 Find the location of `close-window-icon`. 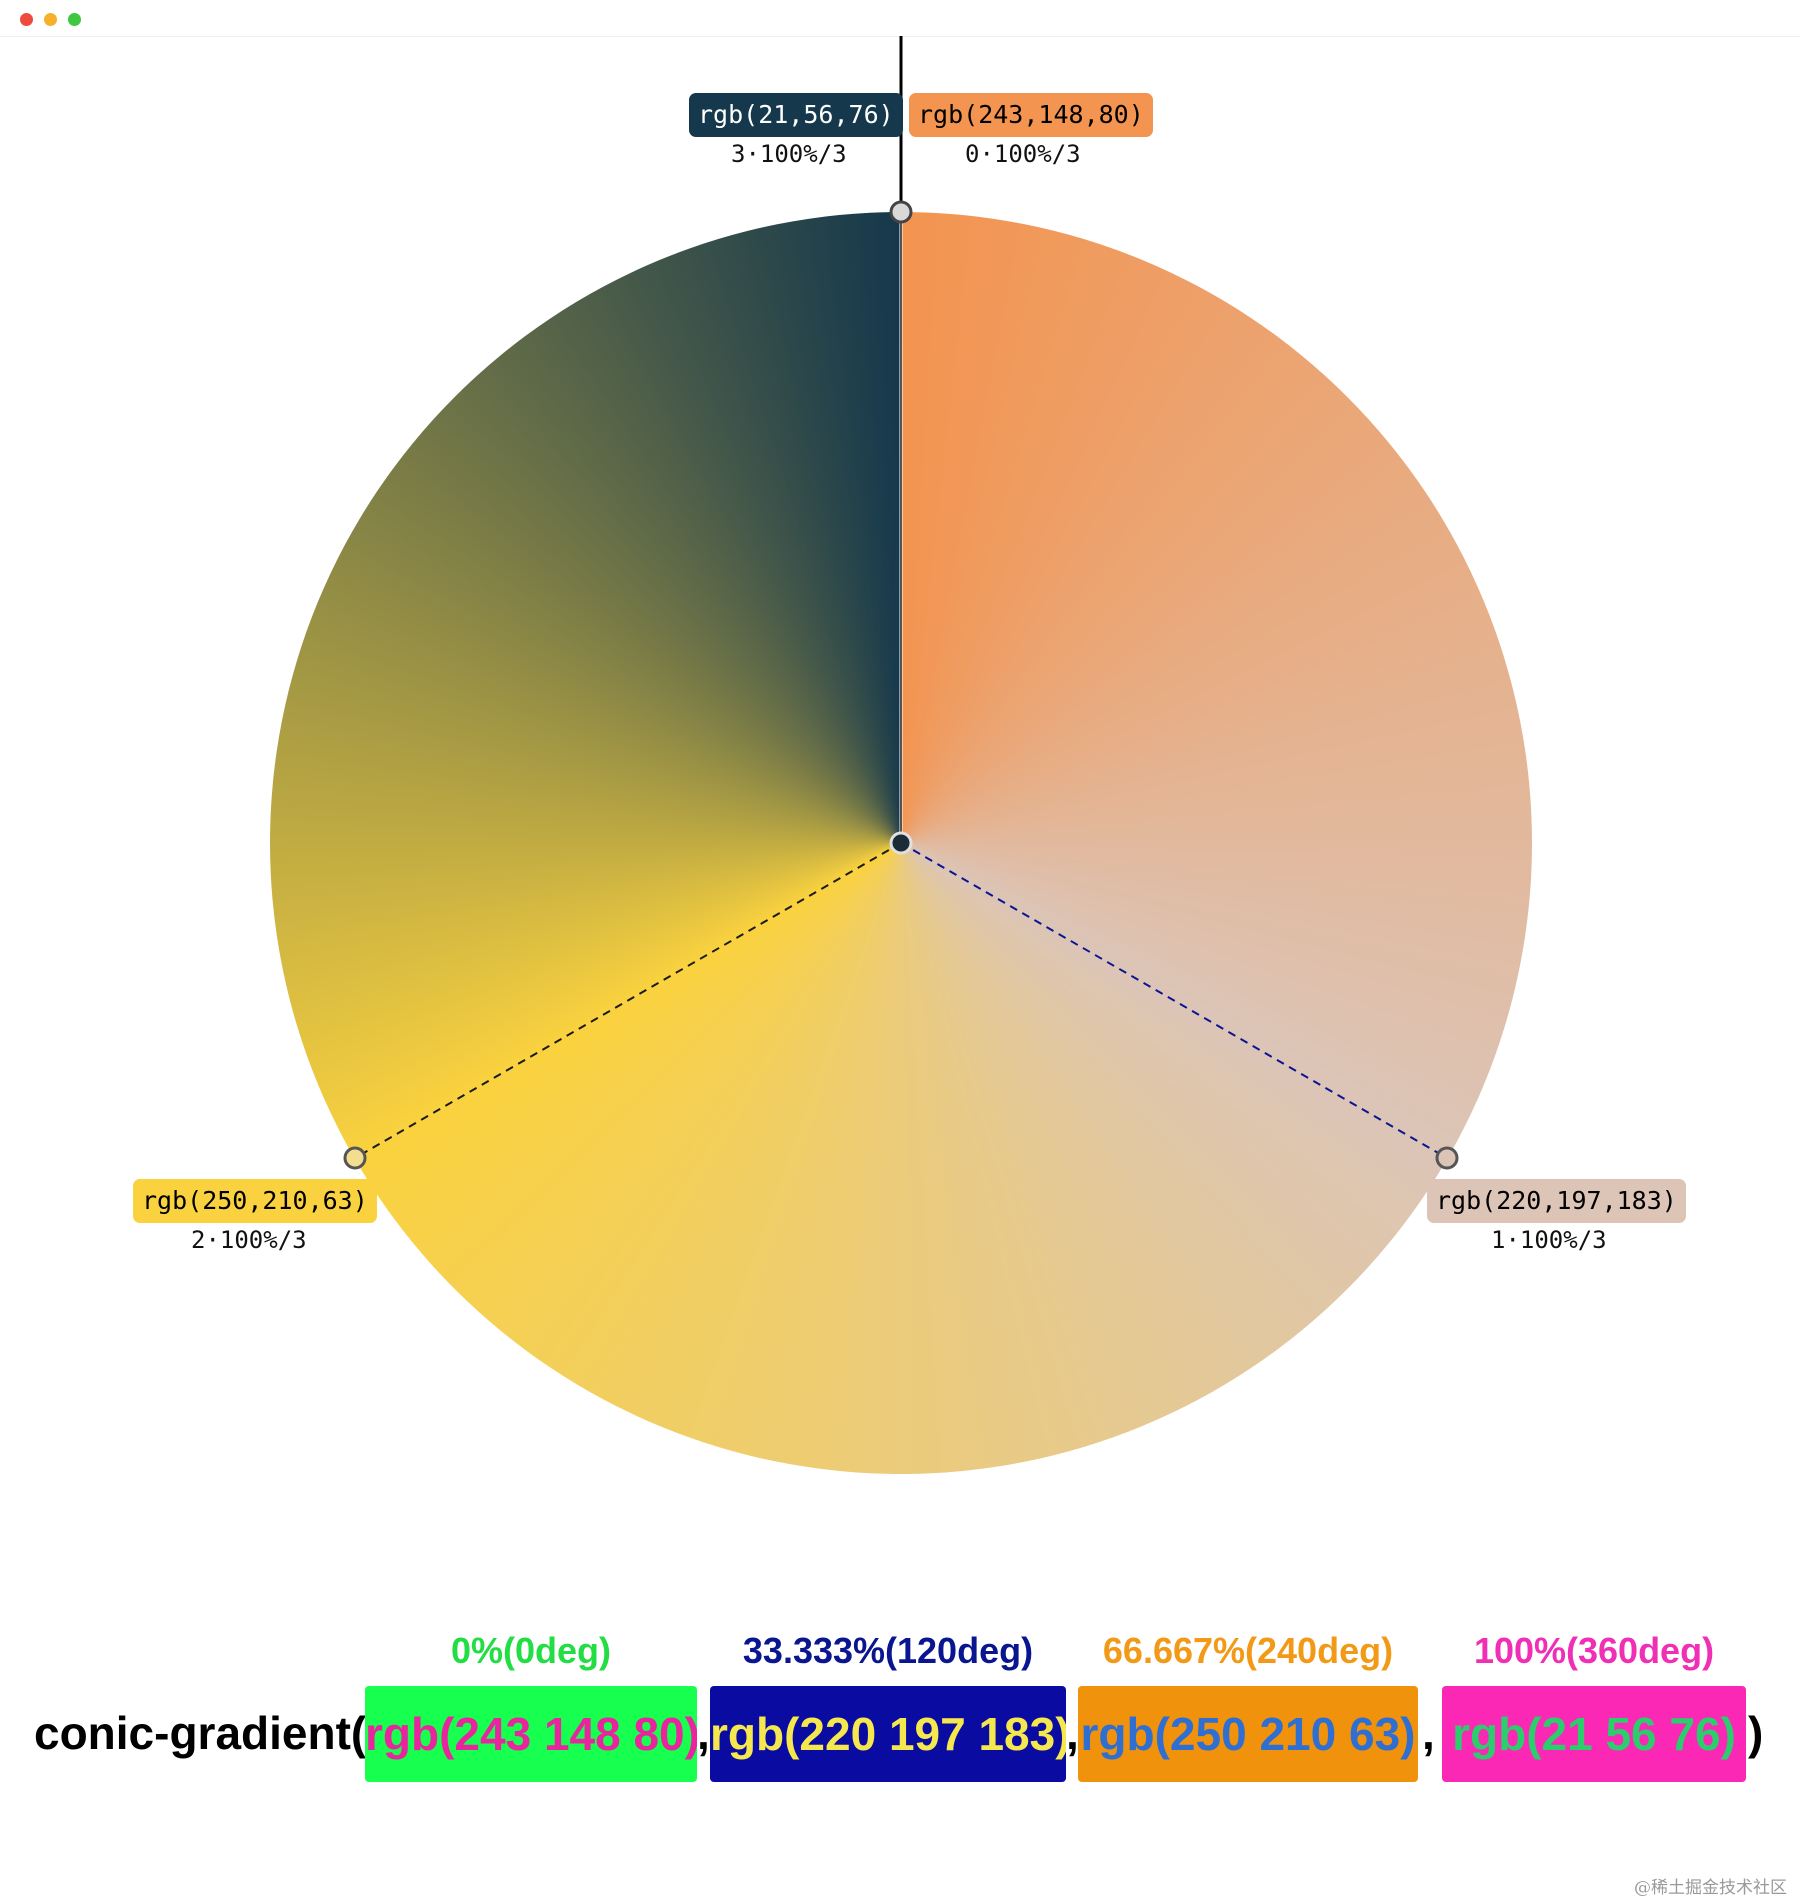

close-window-icon is located at coordinates (26, 19).